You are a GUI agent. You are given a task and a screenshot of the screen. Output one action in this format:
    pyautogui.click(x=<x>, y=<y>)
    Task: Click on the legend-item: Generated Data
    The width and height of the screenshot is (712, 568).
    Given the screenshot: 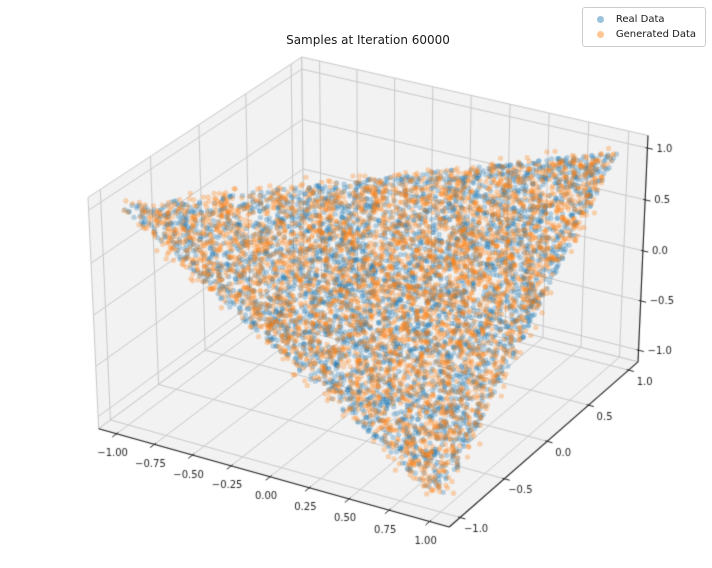 What is the action you would take?
    pyautogui.click(x=643, y=34)
    